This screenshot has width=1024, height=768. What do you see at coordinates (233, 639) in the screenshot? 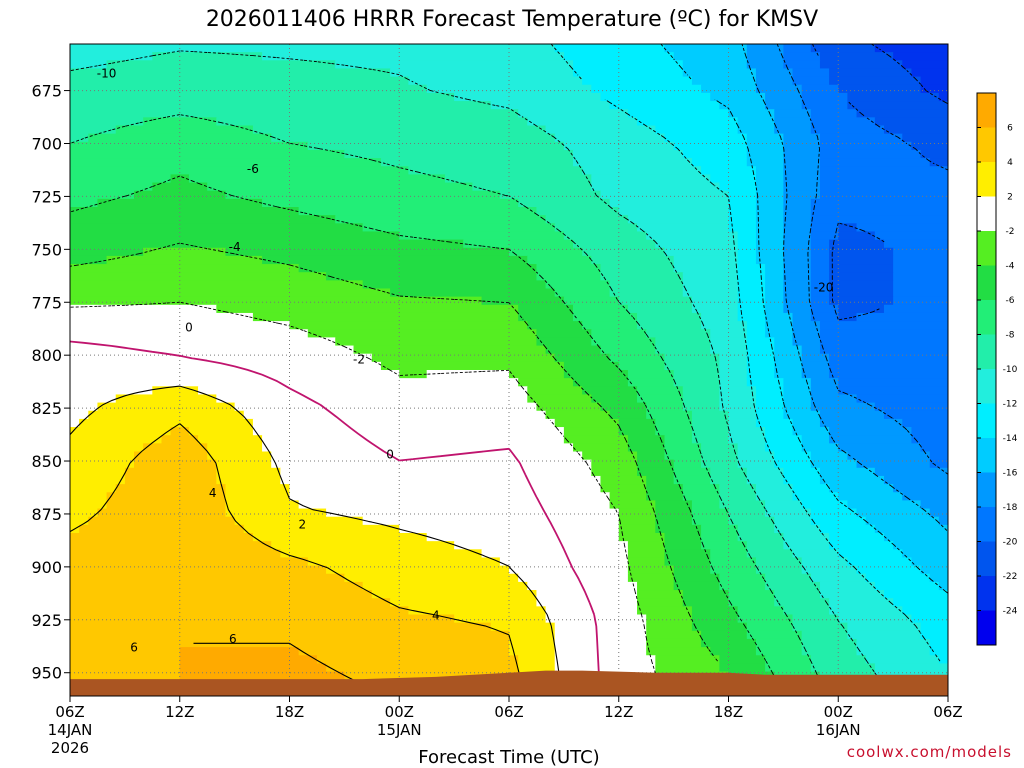
I see `contour-label: 6` at bounding box center [233, 639].